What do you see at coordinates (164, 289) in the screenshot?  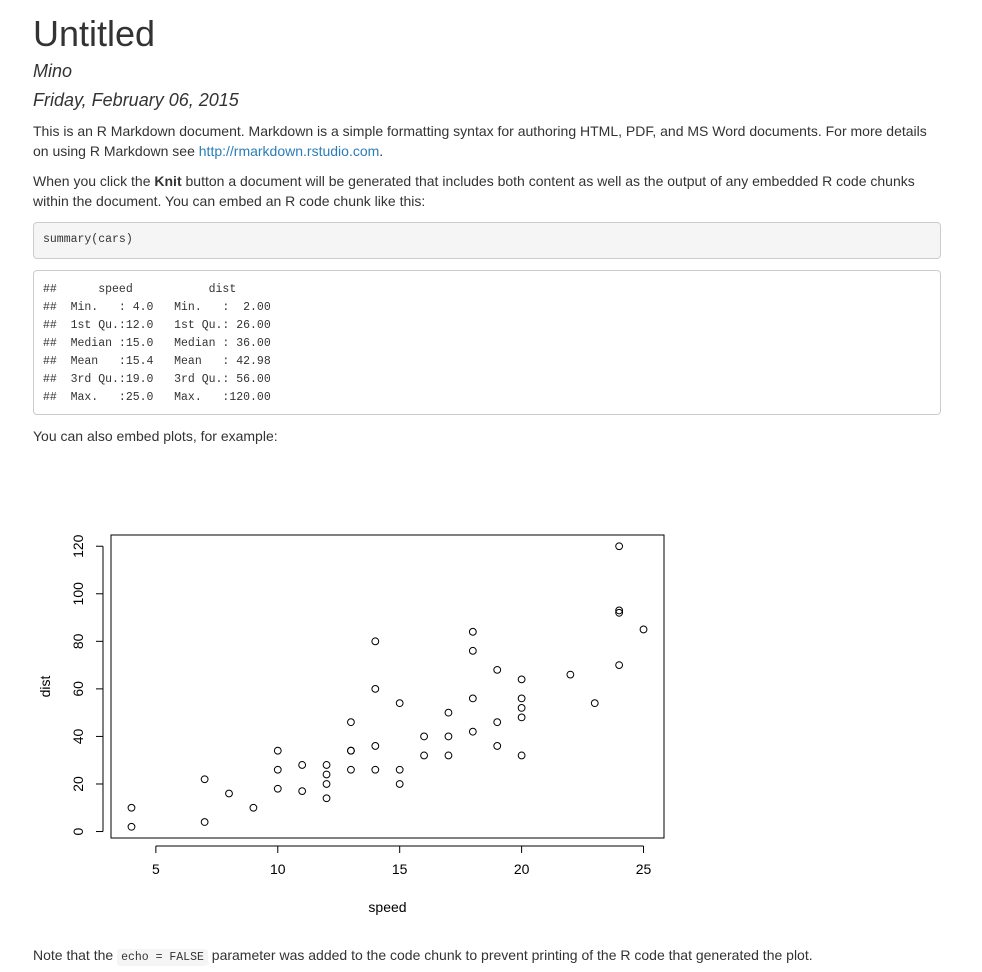 I see `output-line: ## speed dist` at bounding box center [164, 289].